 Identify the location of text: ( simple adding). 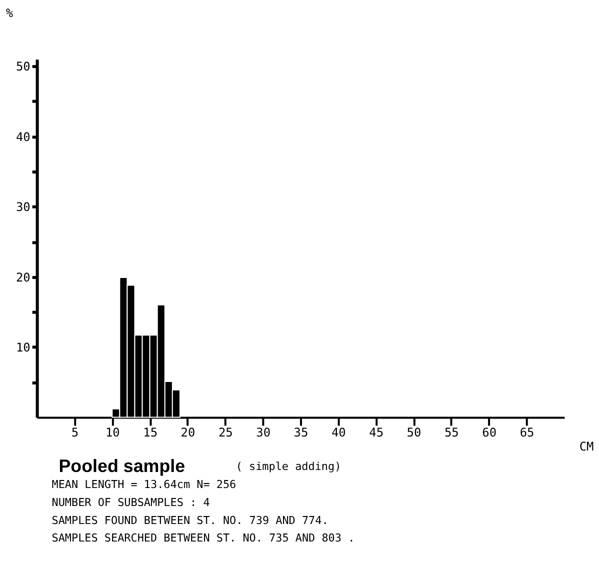
(289, 467).